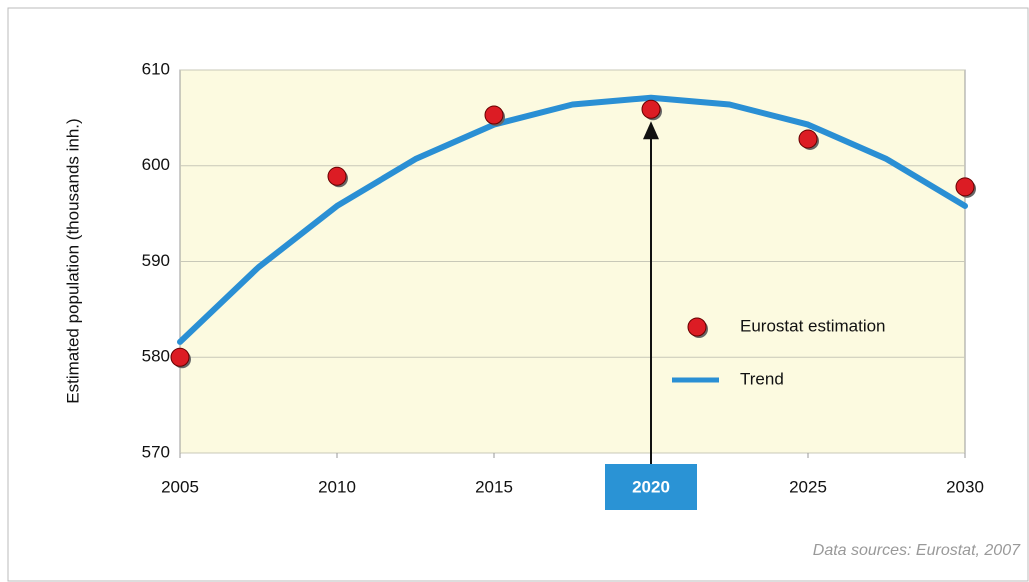  What do you see at coordinates (156, 356) in the screenshot?
I see `y-tick-label: 580` at bounding box center [156, 356].